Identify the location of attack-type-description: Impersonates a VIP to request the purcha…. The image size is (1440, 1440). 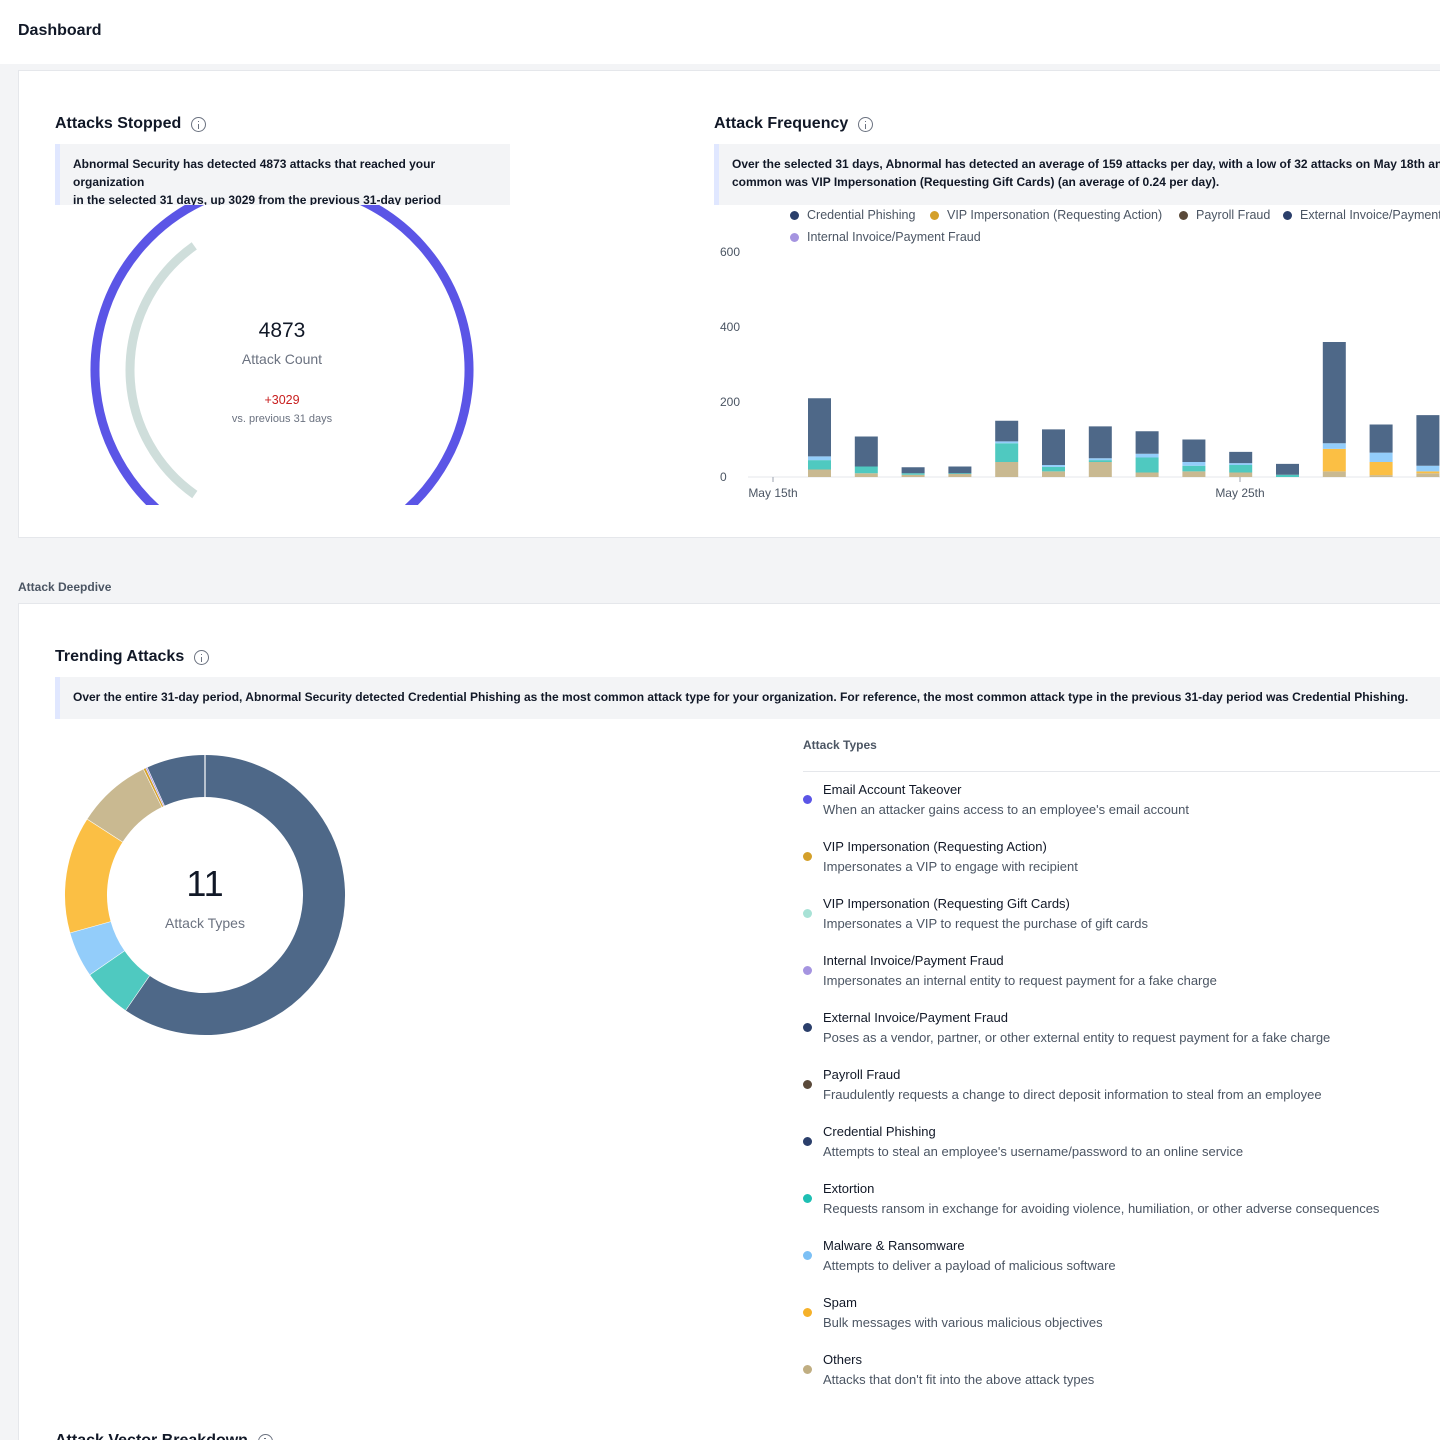
(985, 923).